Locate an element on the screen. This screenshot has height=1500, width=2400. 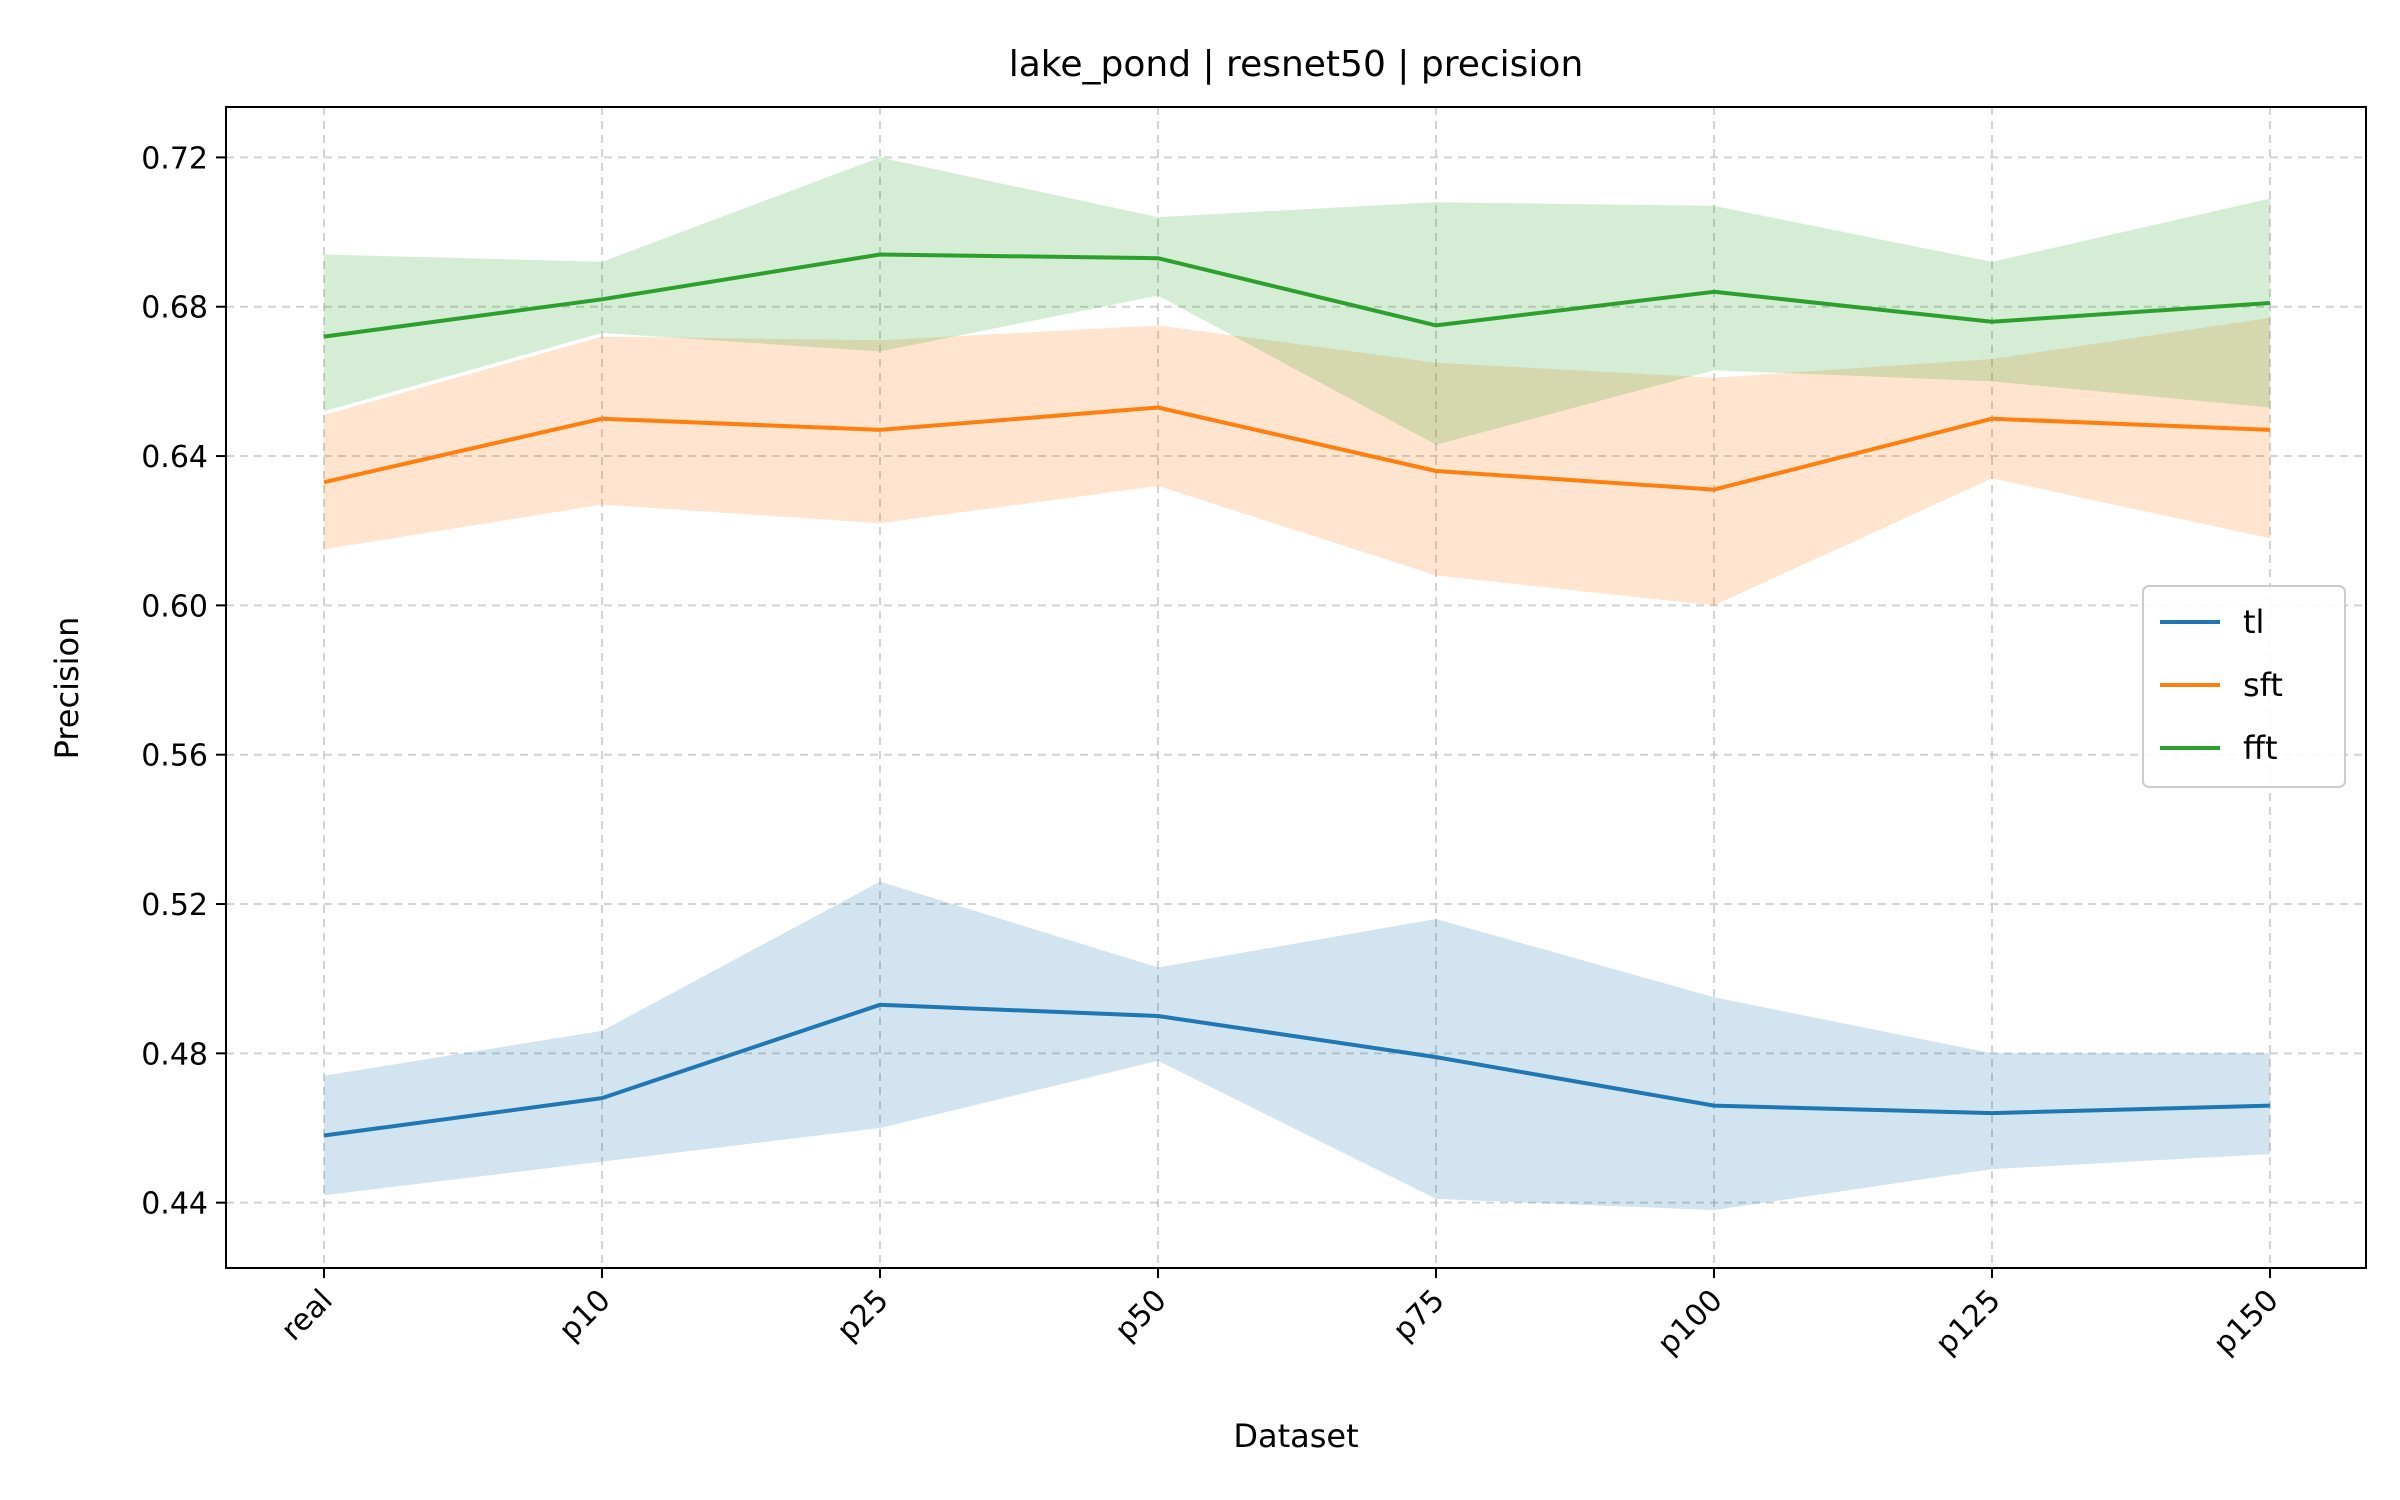
y-tick-label: 0.44 is located at coordinates (174, 1204).